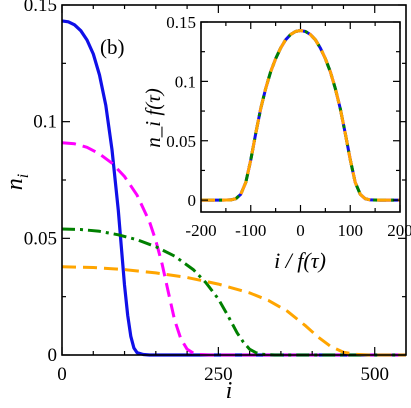  What do you see at coordinates (399, 230) in the screenshot?
I see `inset-x-tick-label: 200` at bounding box center [399, 230].